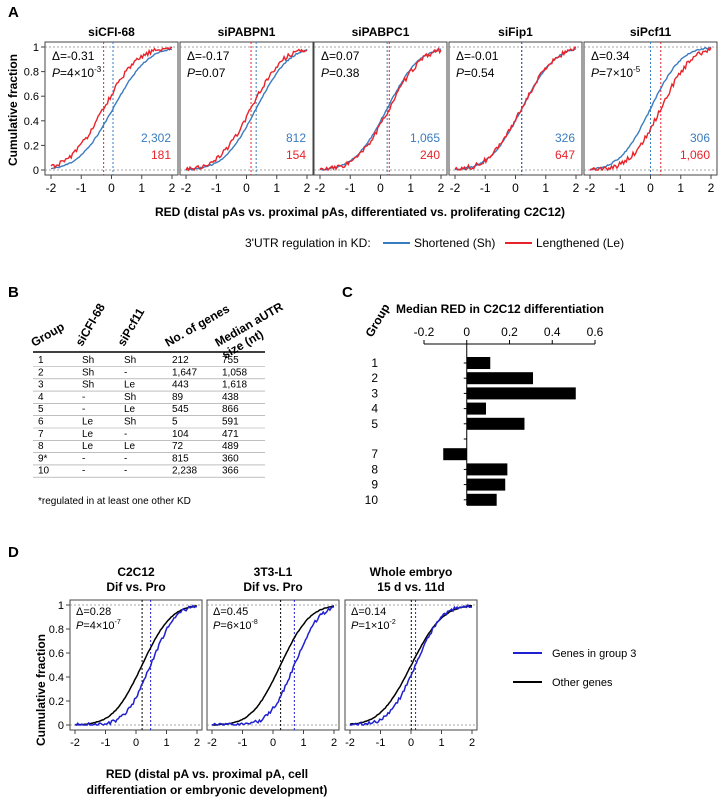 This screenshot has height=800, width=720. Describe the element at coordinates (149, 459) in the screenshot. I see `table-row: 9* - - 815 360` at that location.